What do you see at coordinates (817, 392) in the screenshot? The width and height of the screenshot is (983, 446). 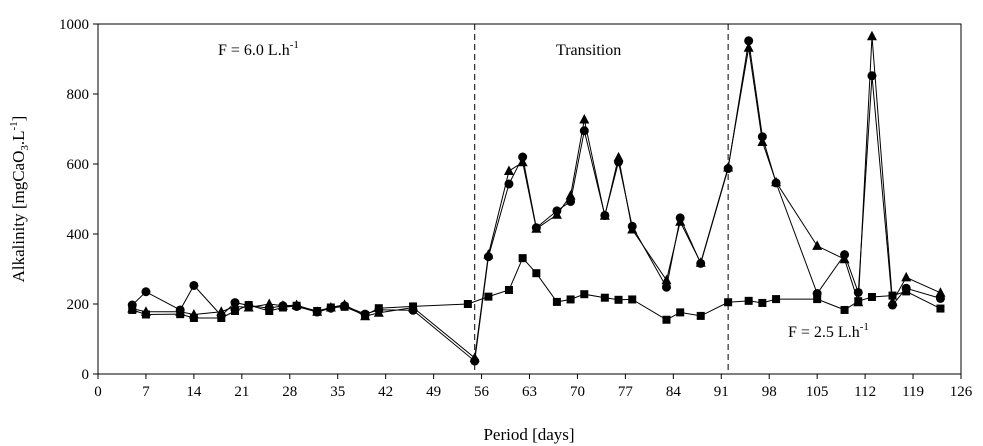 I see `x-tick-label-105: 105` at bounding box center [817, 392].